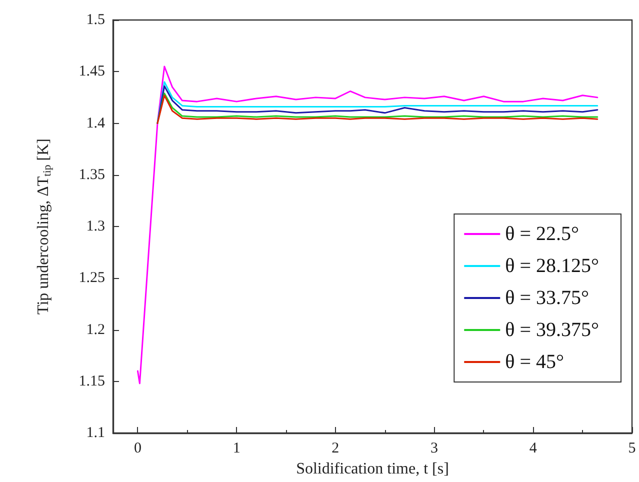  I want to click on legend-label: θ = 28.125°, so click(552, 266).